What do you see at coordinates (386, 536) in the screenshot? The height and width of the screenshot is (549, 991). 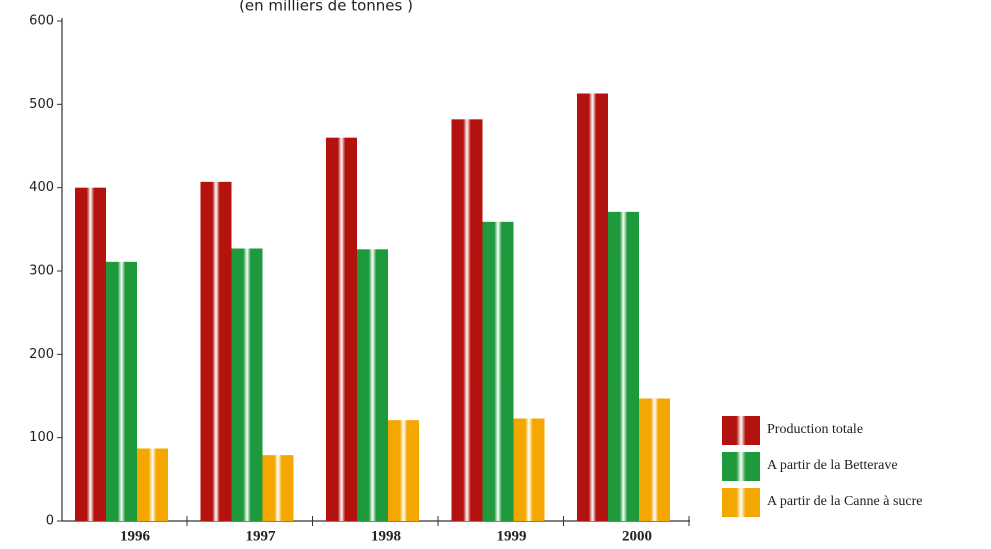 I see `x-tick-label: 1998` at bounding box center [386, 536].